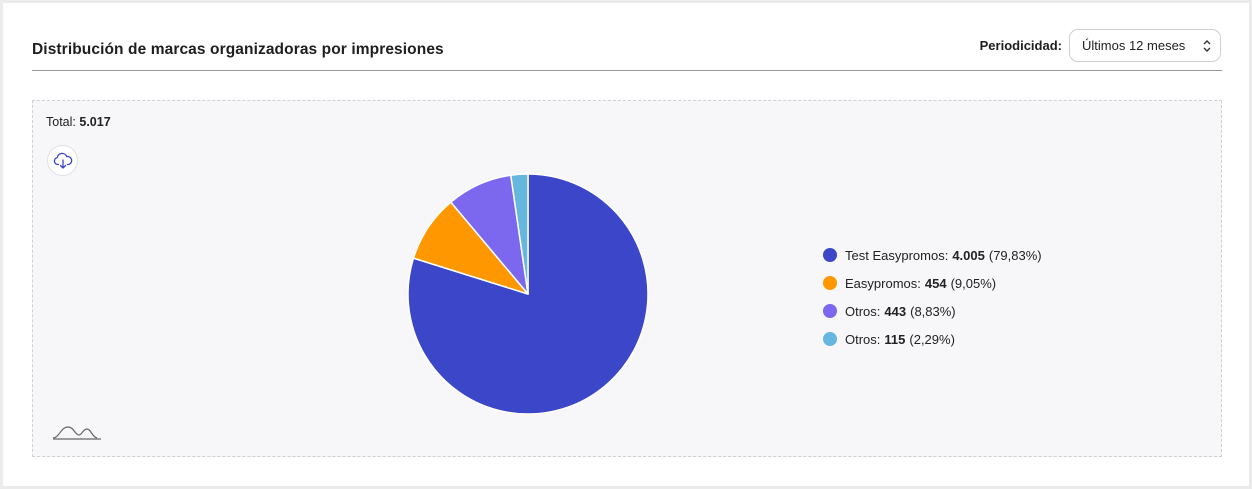 The image size is (1252, 489). What do you see at coordinates (1020, 45) in the screenshot?
I see `period-label: Periodicidad:` at bounding box center [1020, 45].